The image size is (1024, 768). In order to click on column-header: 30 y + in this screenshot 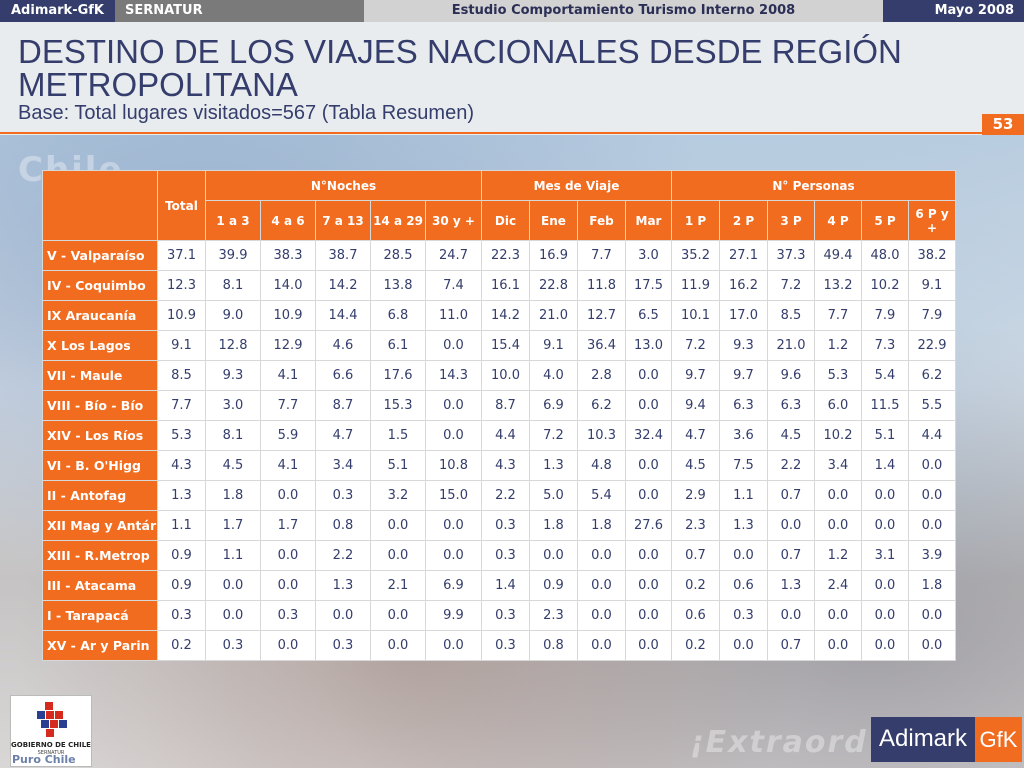, I will do `click(453, 220)`.